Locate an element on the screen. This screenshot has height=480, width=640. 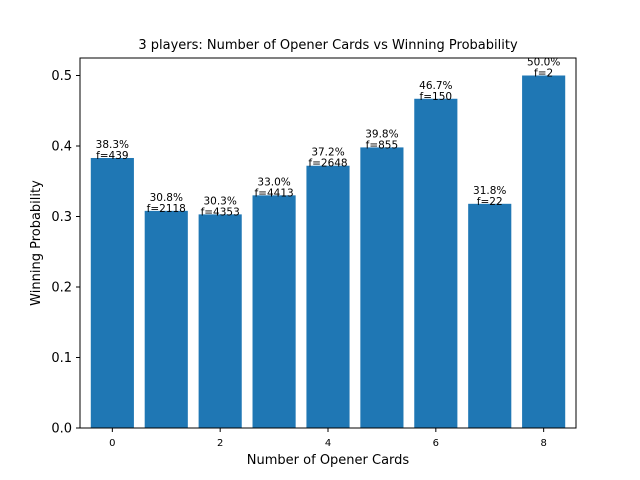
bar-label-percent: 50.0% is located at coordinates (543, 63).